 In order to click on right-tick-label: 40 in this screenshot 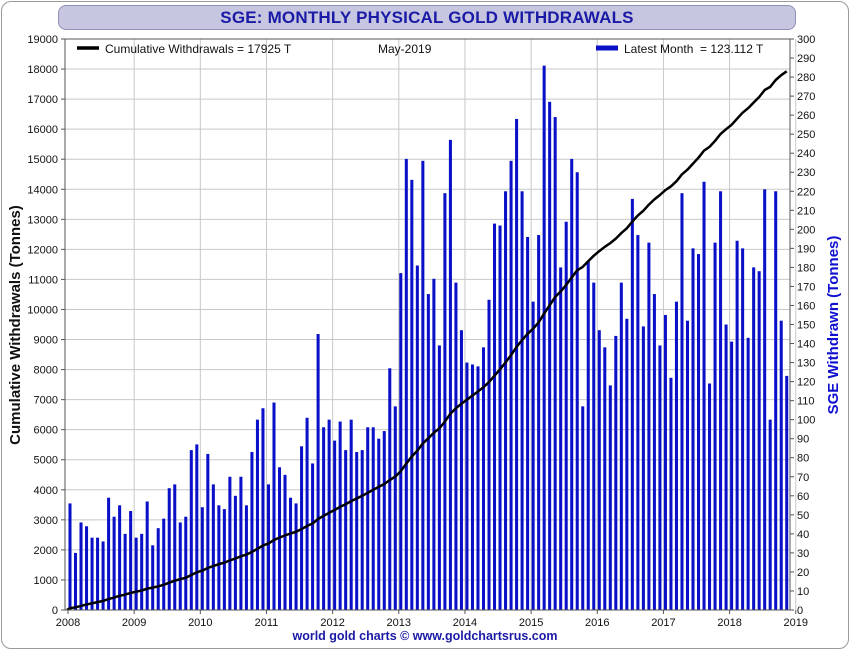, I will do `click(803, 535)`.